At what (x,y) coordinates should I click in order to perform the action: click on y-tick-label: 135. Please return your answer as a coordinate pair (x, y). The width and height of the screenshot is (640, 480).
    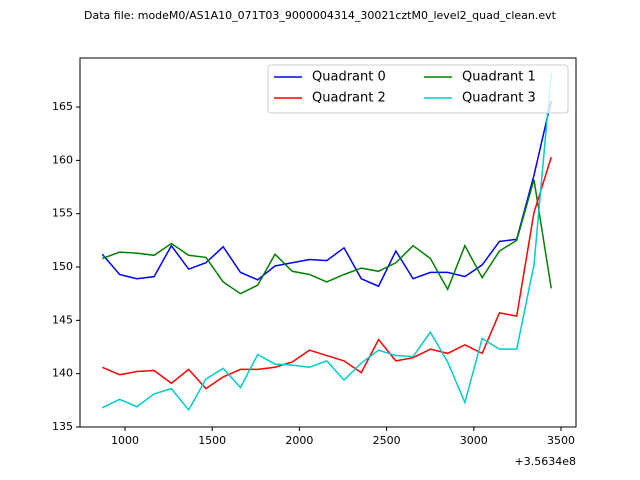
    Looking at the image, I should click on (62, 426).